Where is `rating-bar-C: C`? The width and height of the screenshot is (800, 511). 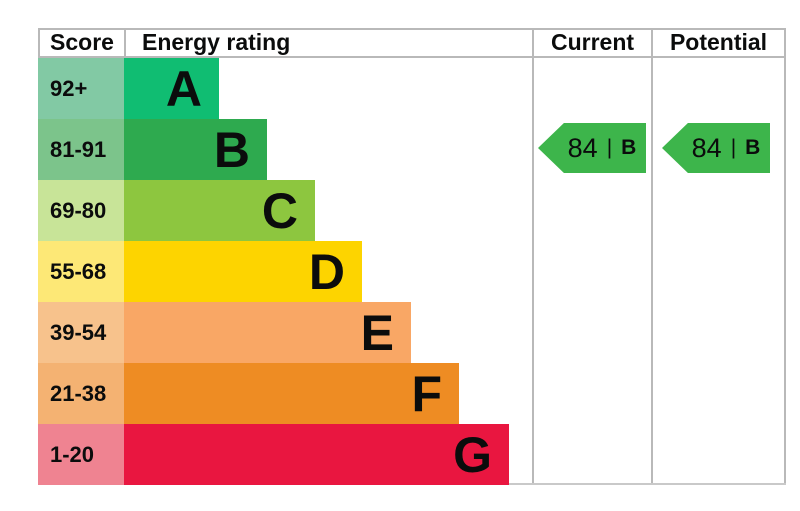 rating-bar-C: C is located at coordinates (219, 210).